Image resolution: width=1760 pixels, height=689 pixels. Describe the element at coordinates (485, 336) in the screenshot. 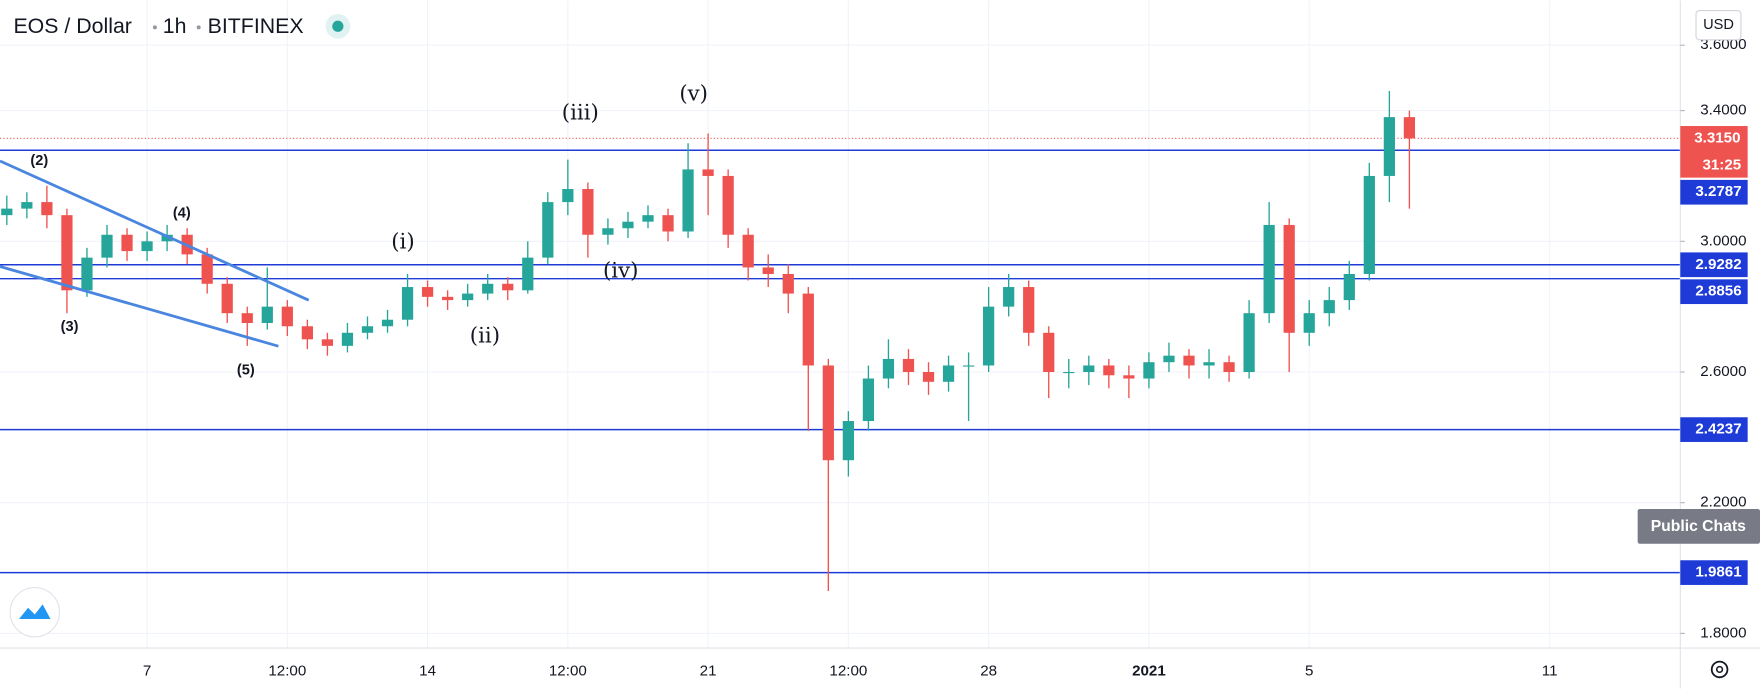

I see `wave-label: (ii)` at that location.